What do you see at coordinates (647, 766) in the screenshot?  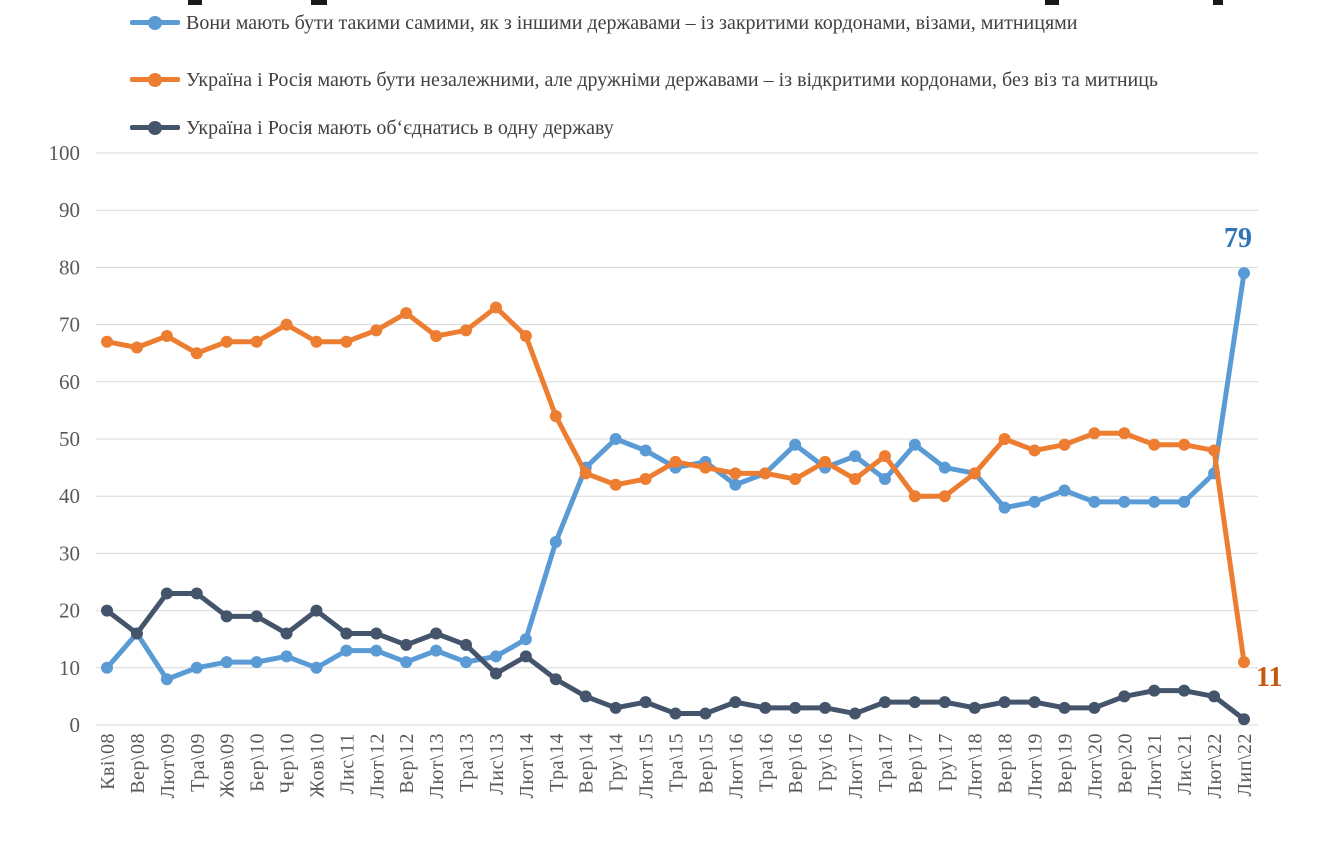 I see `x-tick-label: Лют\15` at bounding box center [647, 766].